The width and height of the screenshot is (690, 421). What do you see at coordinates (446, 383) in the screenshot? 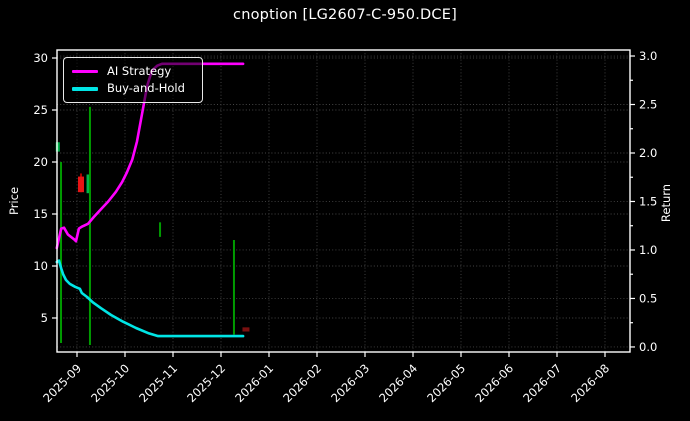
I see `x-tick-label: 2026-05` at bounding box center [446, 383].